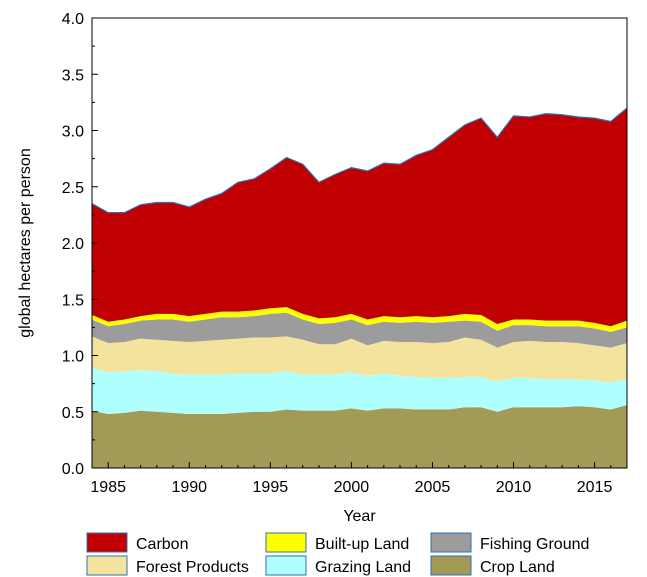 The image size is (647, 577). I want to click on x-tick-label: 1985, so click(108, 487).